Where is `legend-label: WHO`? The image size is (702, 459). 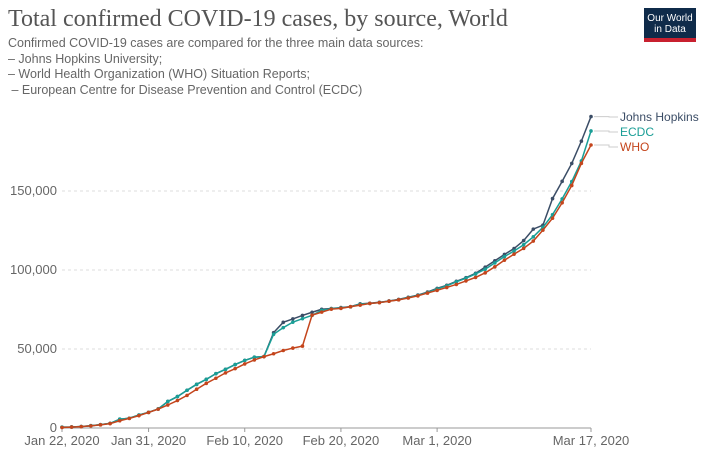
legend-label: WHO is located at coordinates (634, 147).